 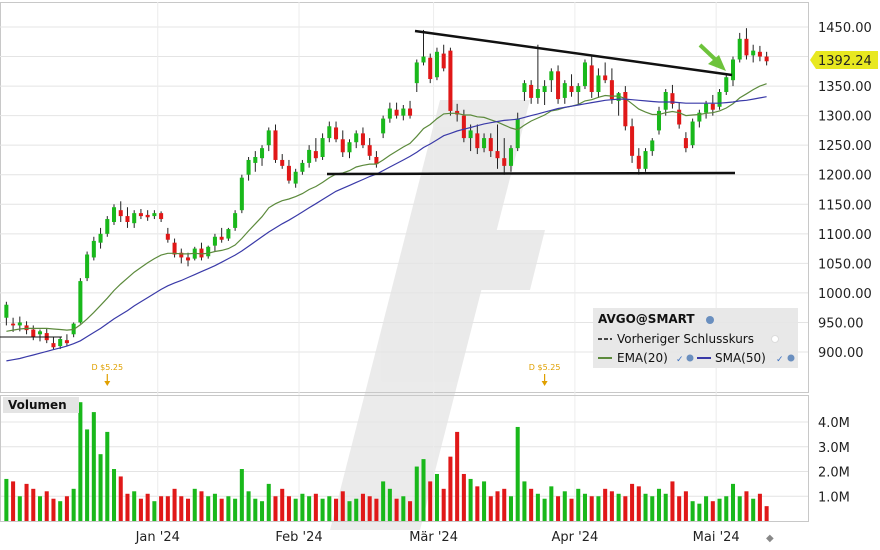 What do you see at coordinates (298, 537) in the screenshot?
I see `time-tick-label: Feb '24` at bounding box center [298, 537].